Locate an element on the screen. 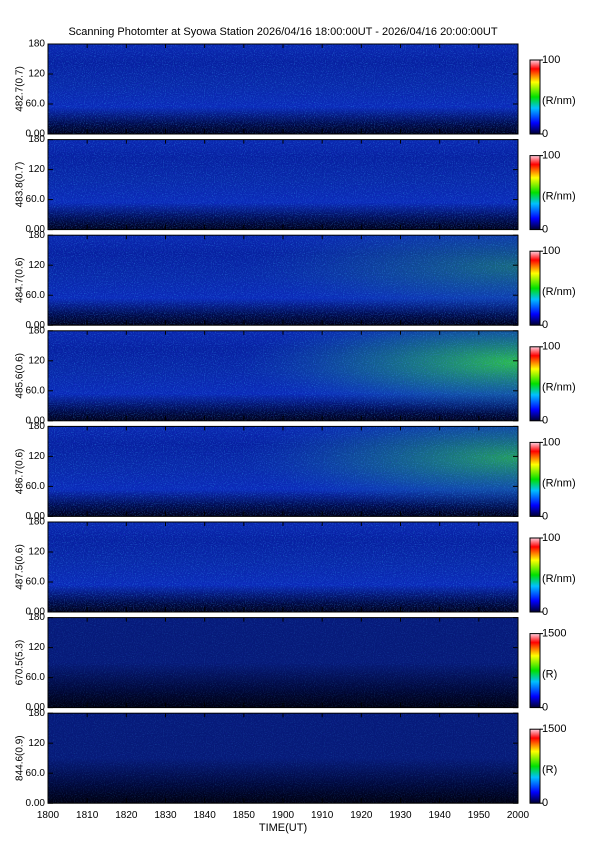 This screenshot has width=595, height=842. y-axis-label: 487.5(0.6) is located at coordinates (20, 567).